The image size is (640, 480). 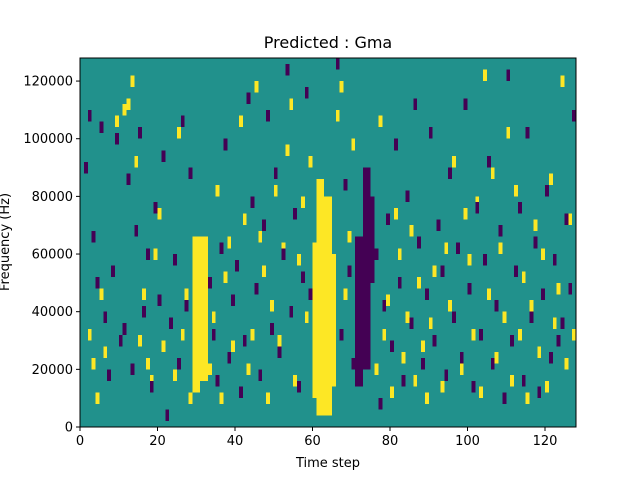 I want to click on y-axis-label: Frequency (Hz), so click(x=6, y=242).